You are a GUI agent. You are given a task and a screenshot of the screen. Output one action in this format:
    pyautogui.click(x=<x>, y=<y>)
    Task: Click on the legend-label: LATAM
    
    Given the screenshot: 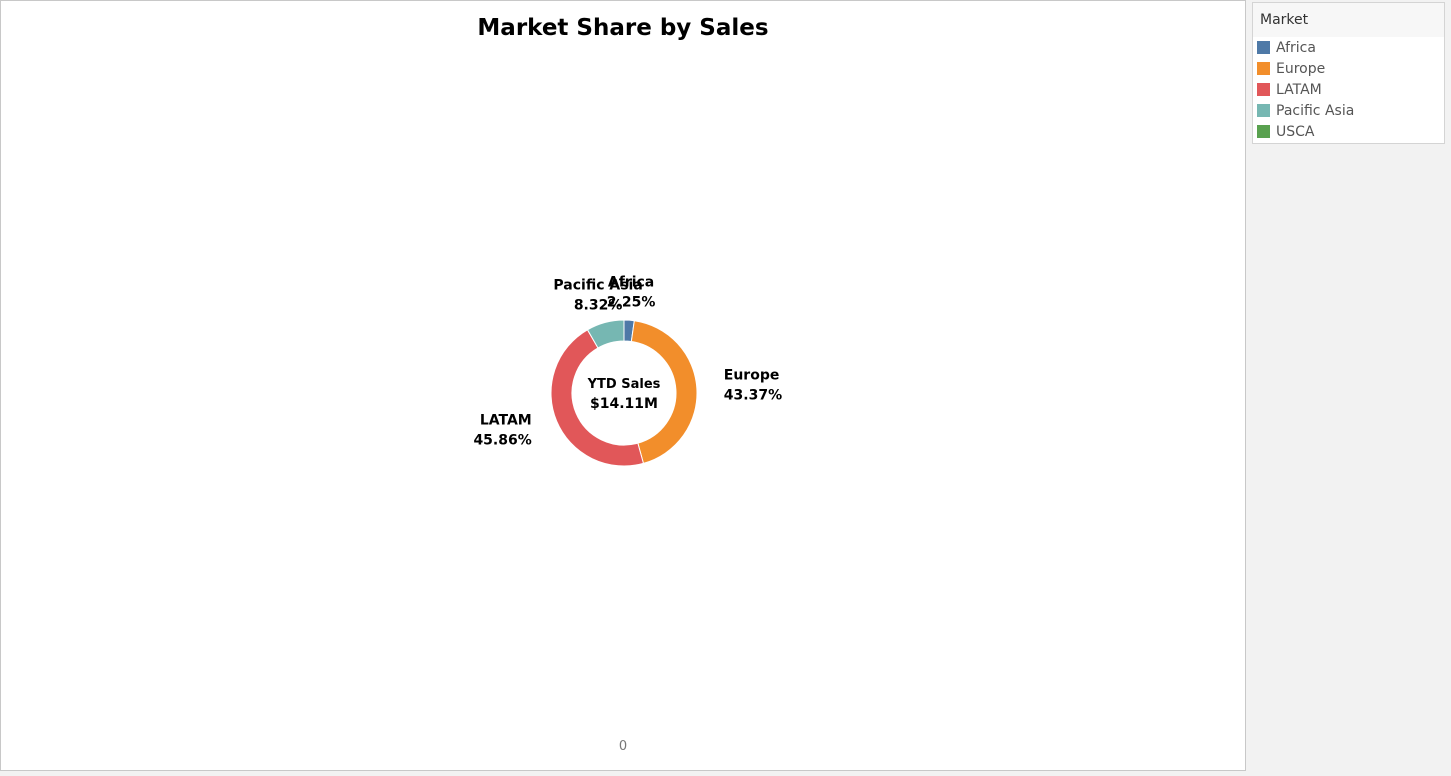 What is the action you would take?
    pyautogui.click(x=1299, y=89)
    